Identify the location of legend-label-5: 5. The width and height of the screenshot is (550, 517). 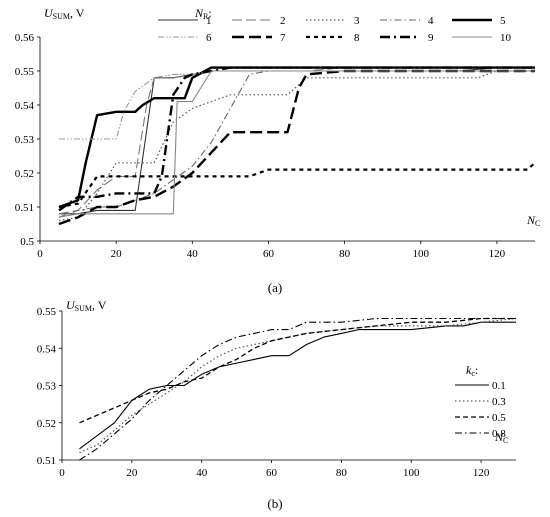
(503, 21).